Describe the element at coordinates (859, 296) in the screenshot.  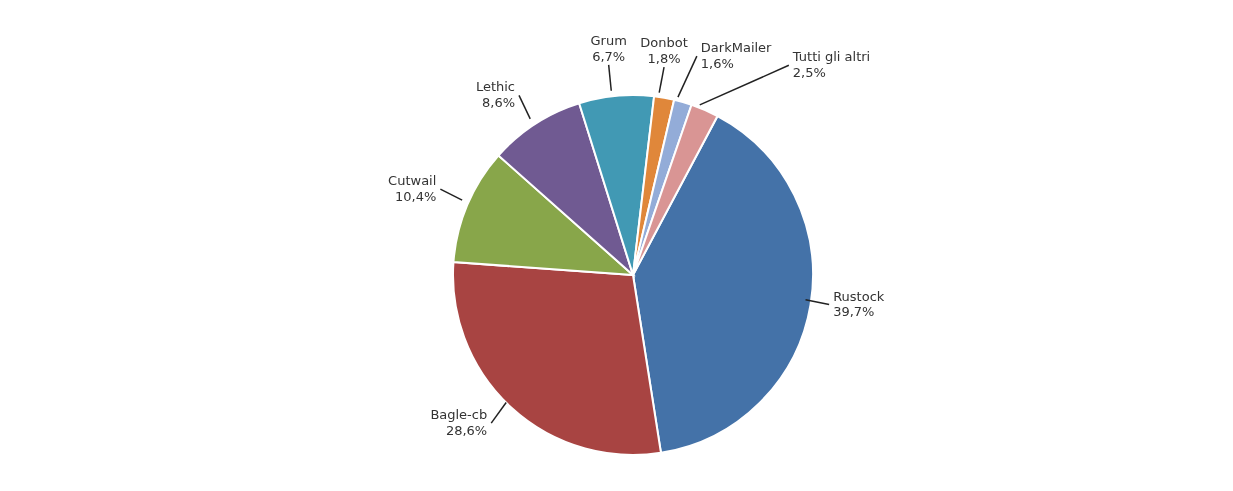
I see `slice-label: Rustock` at that location.